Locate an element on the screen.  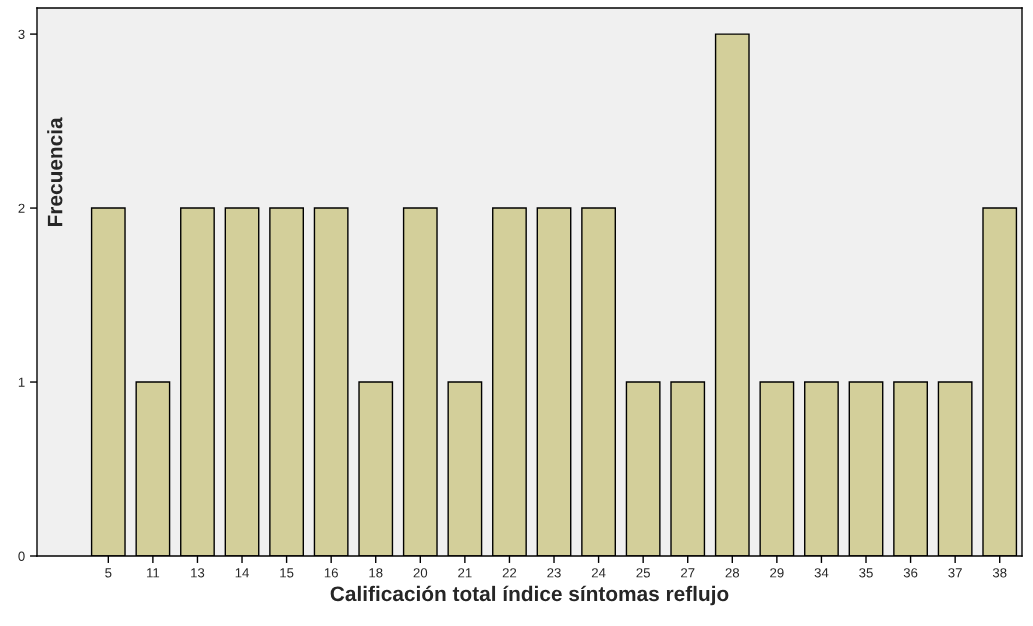
x-tick-label: 38 is located at coordinates (999, 573).